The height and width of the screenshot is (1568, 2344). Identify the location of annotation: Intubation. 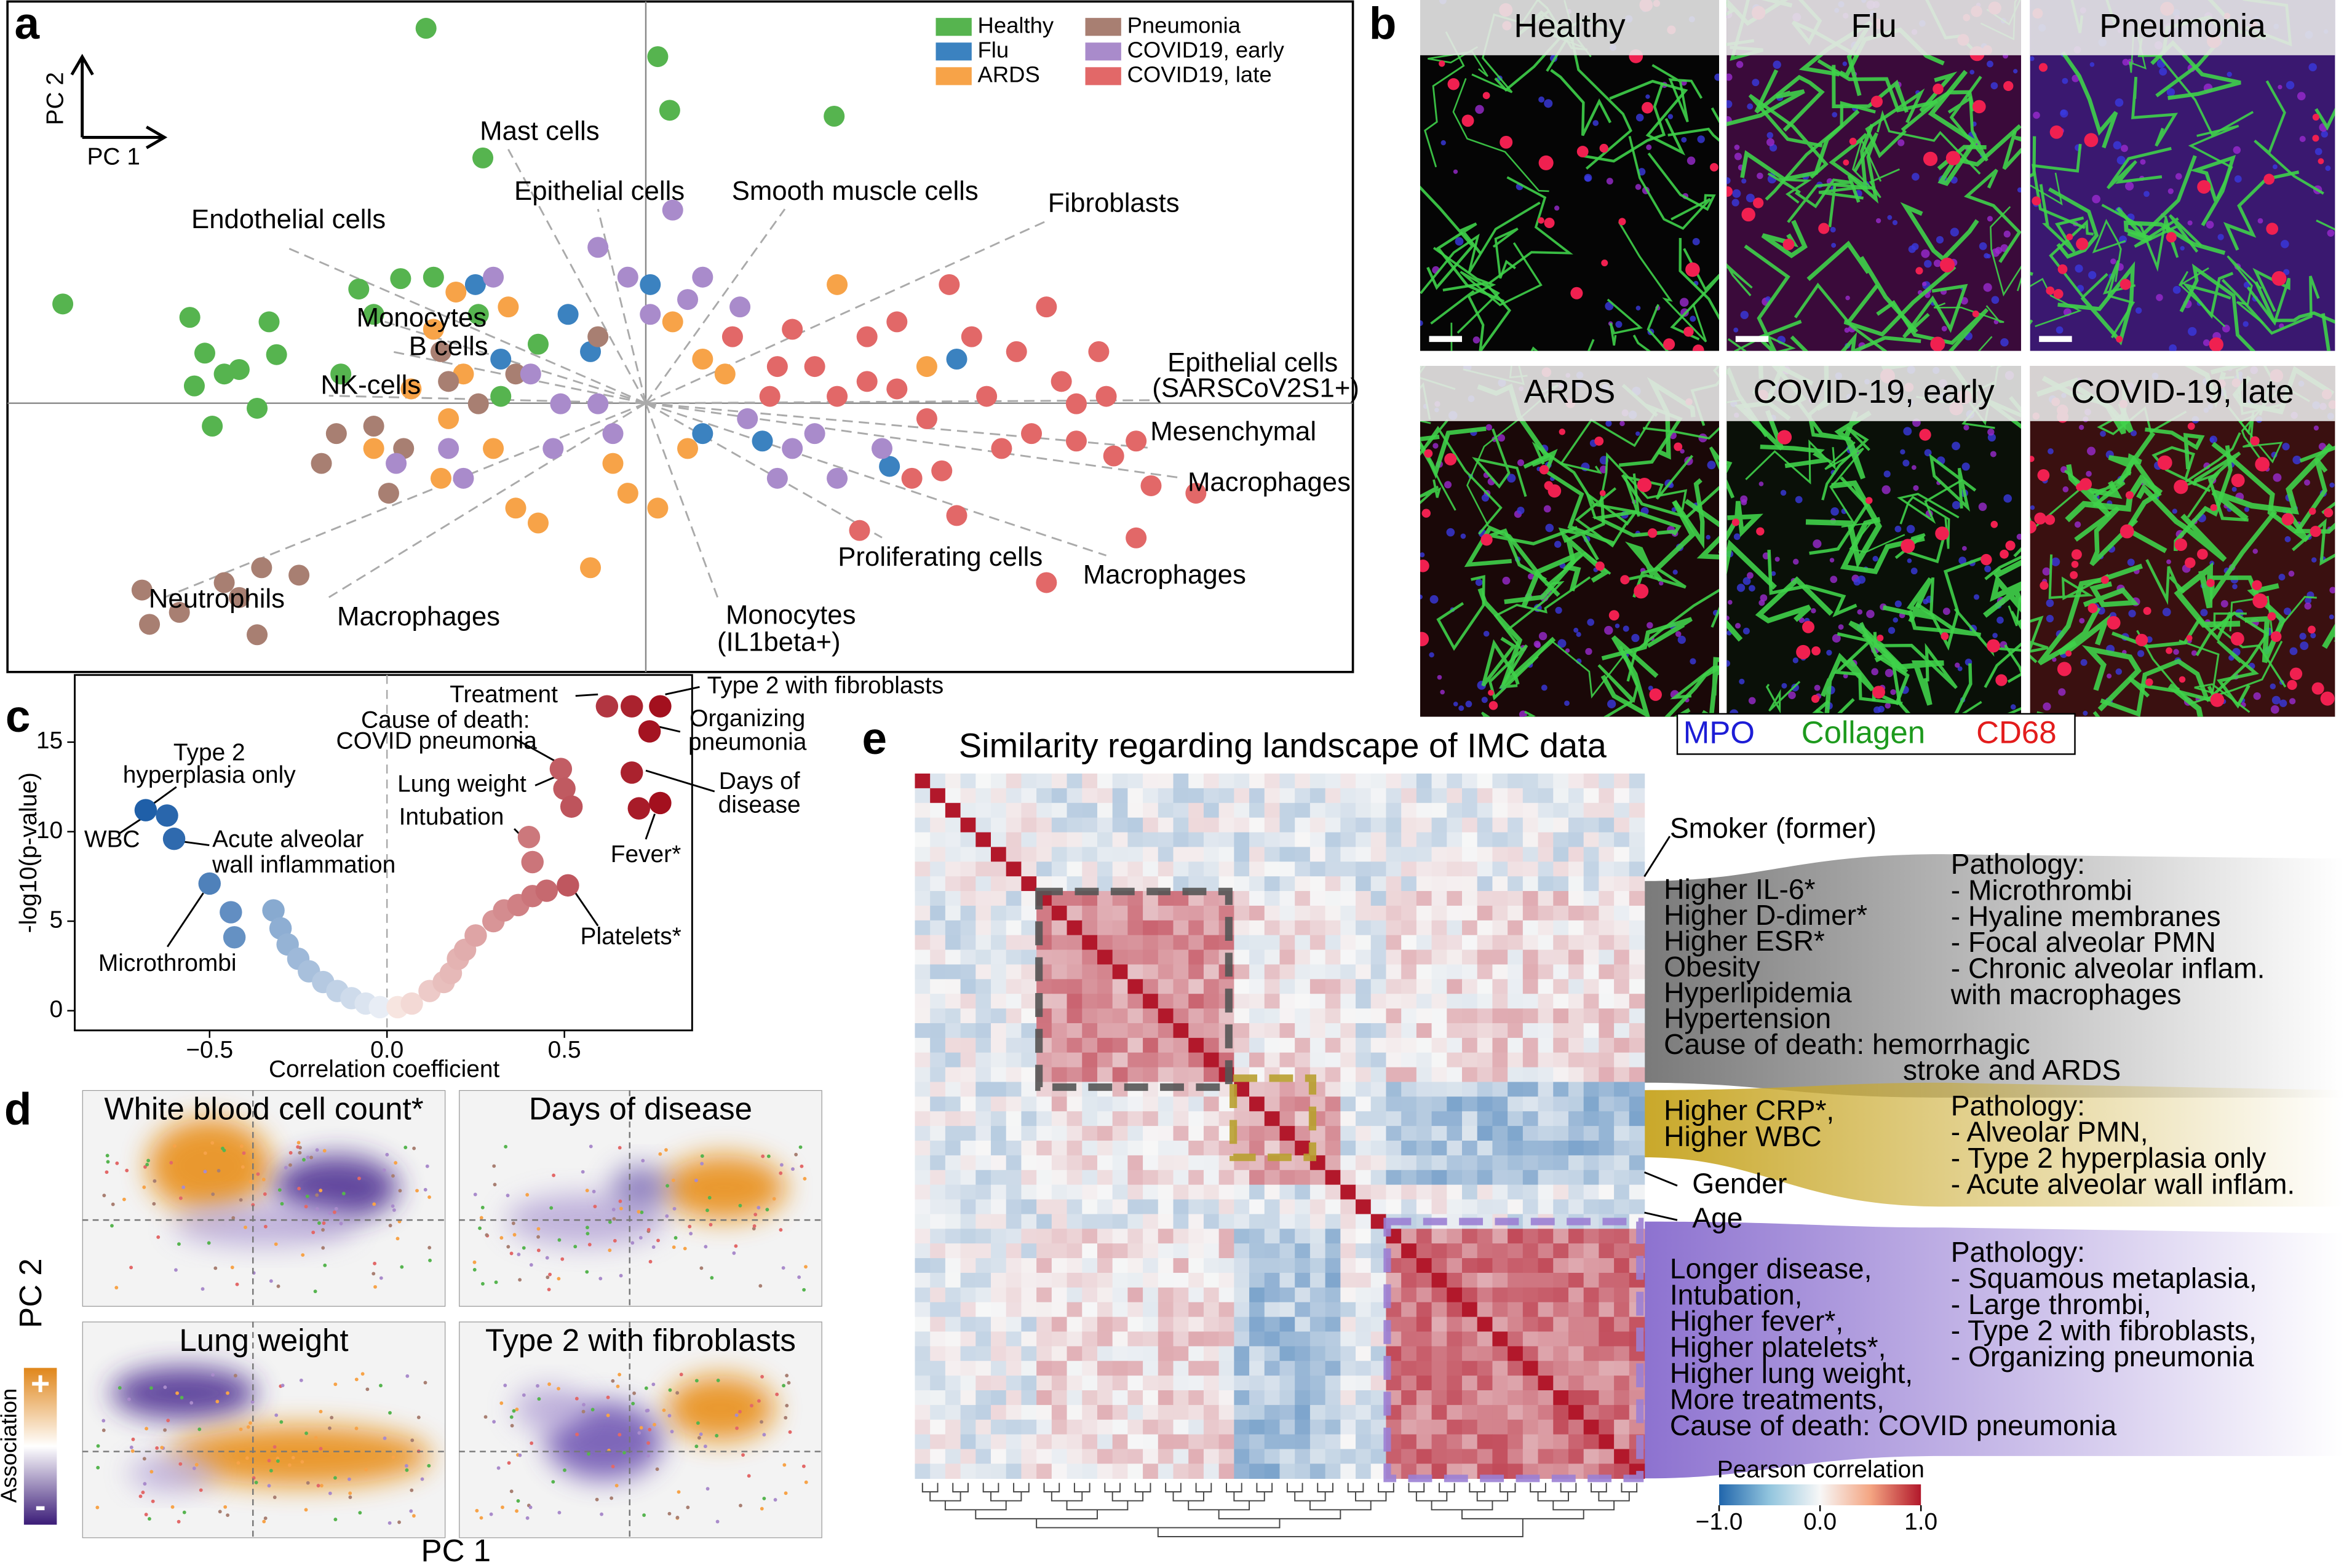
(452, 817).